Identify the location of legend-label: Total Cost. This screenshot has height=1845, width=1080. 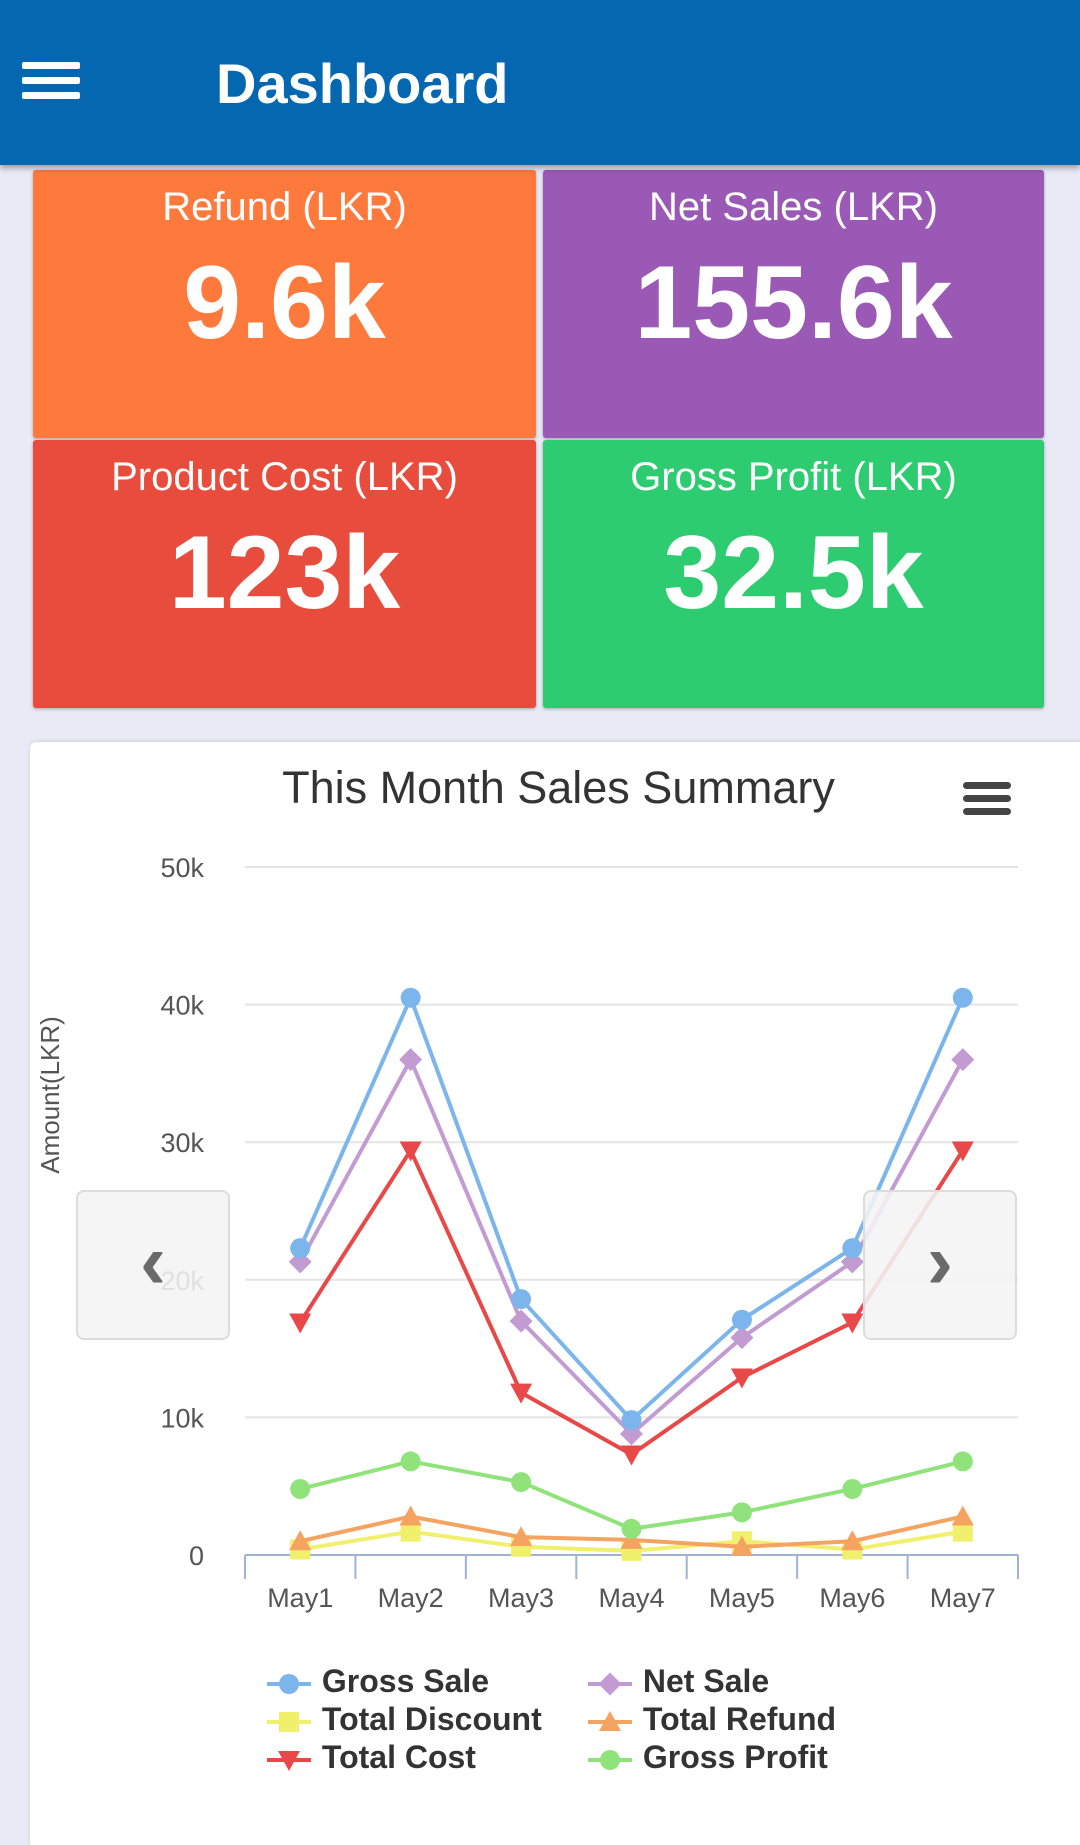
(398, 1757).